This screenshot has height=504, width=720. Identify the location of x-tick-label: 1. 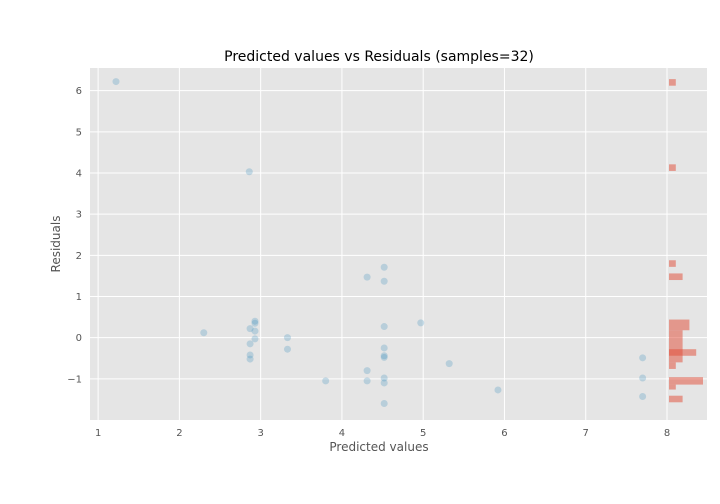
(98, 433).